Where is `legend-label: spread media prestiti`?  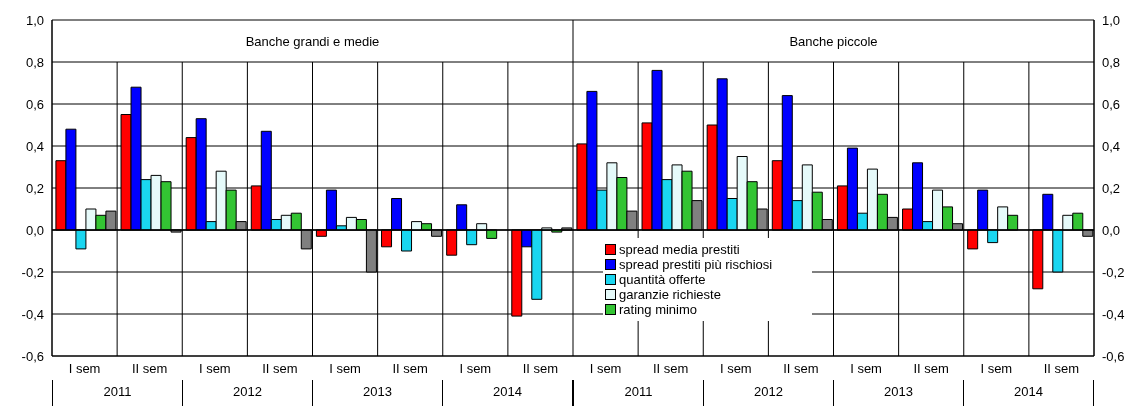
legend-label: spread media prestiti is located at coordinates (679, 249).